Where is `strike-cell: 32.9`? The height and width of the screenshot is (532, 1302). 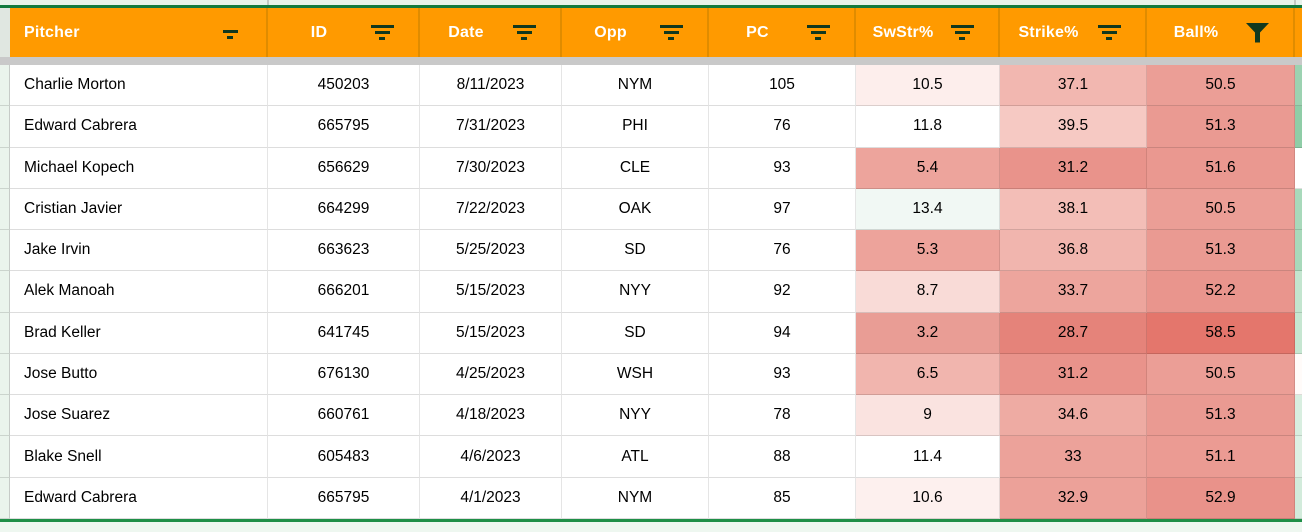 strike-cell: 32.9 is located at coordinates (1073, 498).